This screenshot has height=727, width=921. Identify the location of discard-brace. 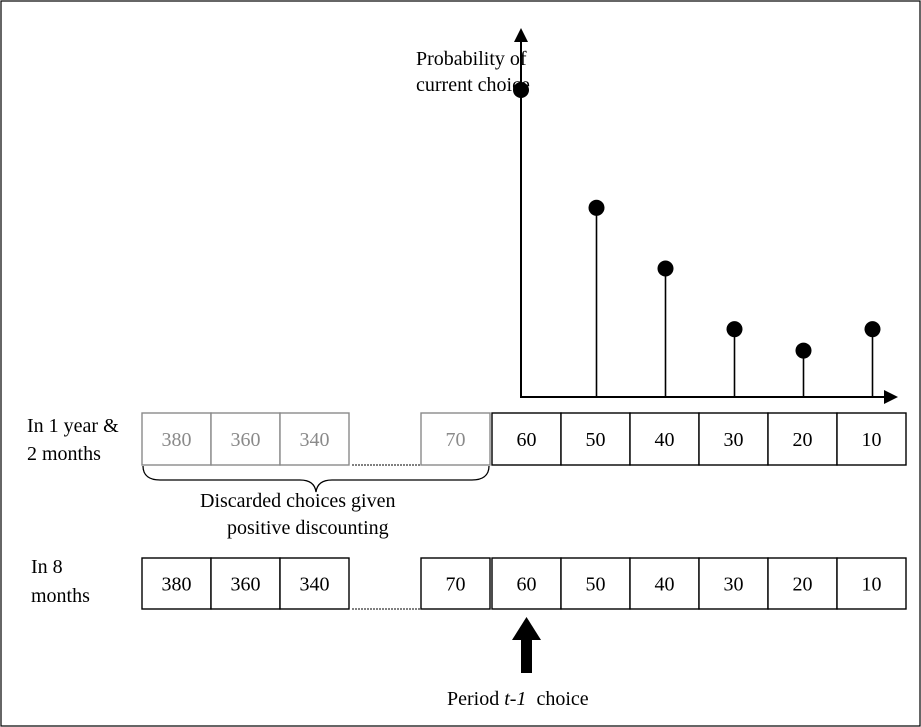
(316, 479).